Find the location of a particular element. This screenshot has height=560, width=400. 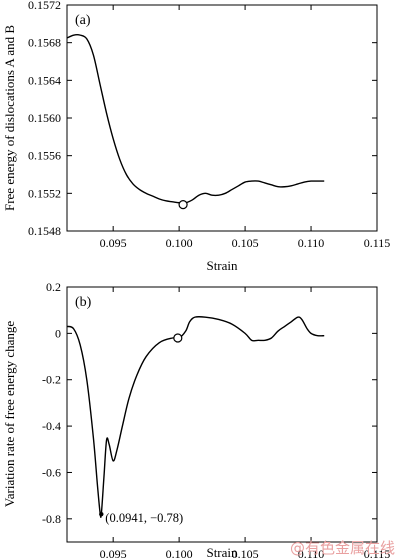

panel-a-markers is located at coordinates (183, 205).